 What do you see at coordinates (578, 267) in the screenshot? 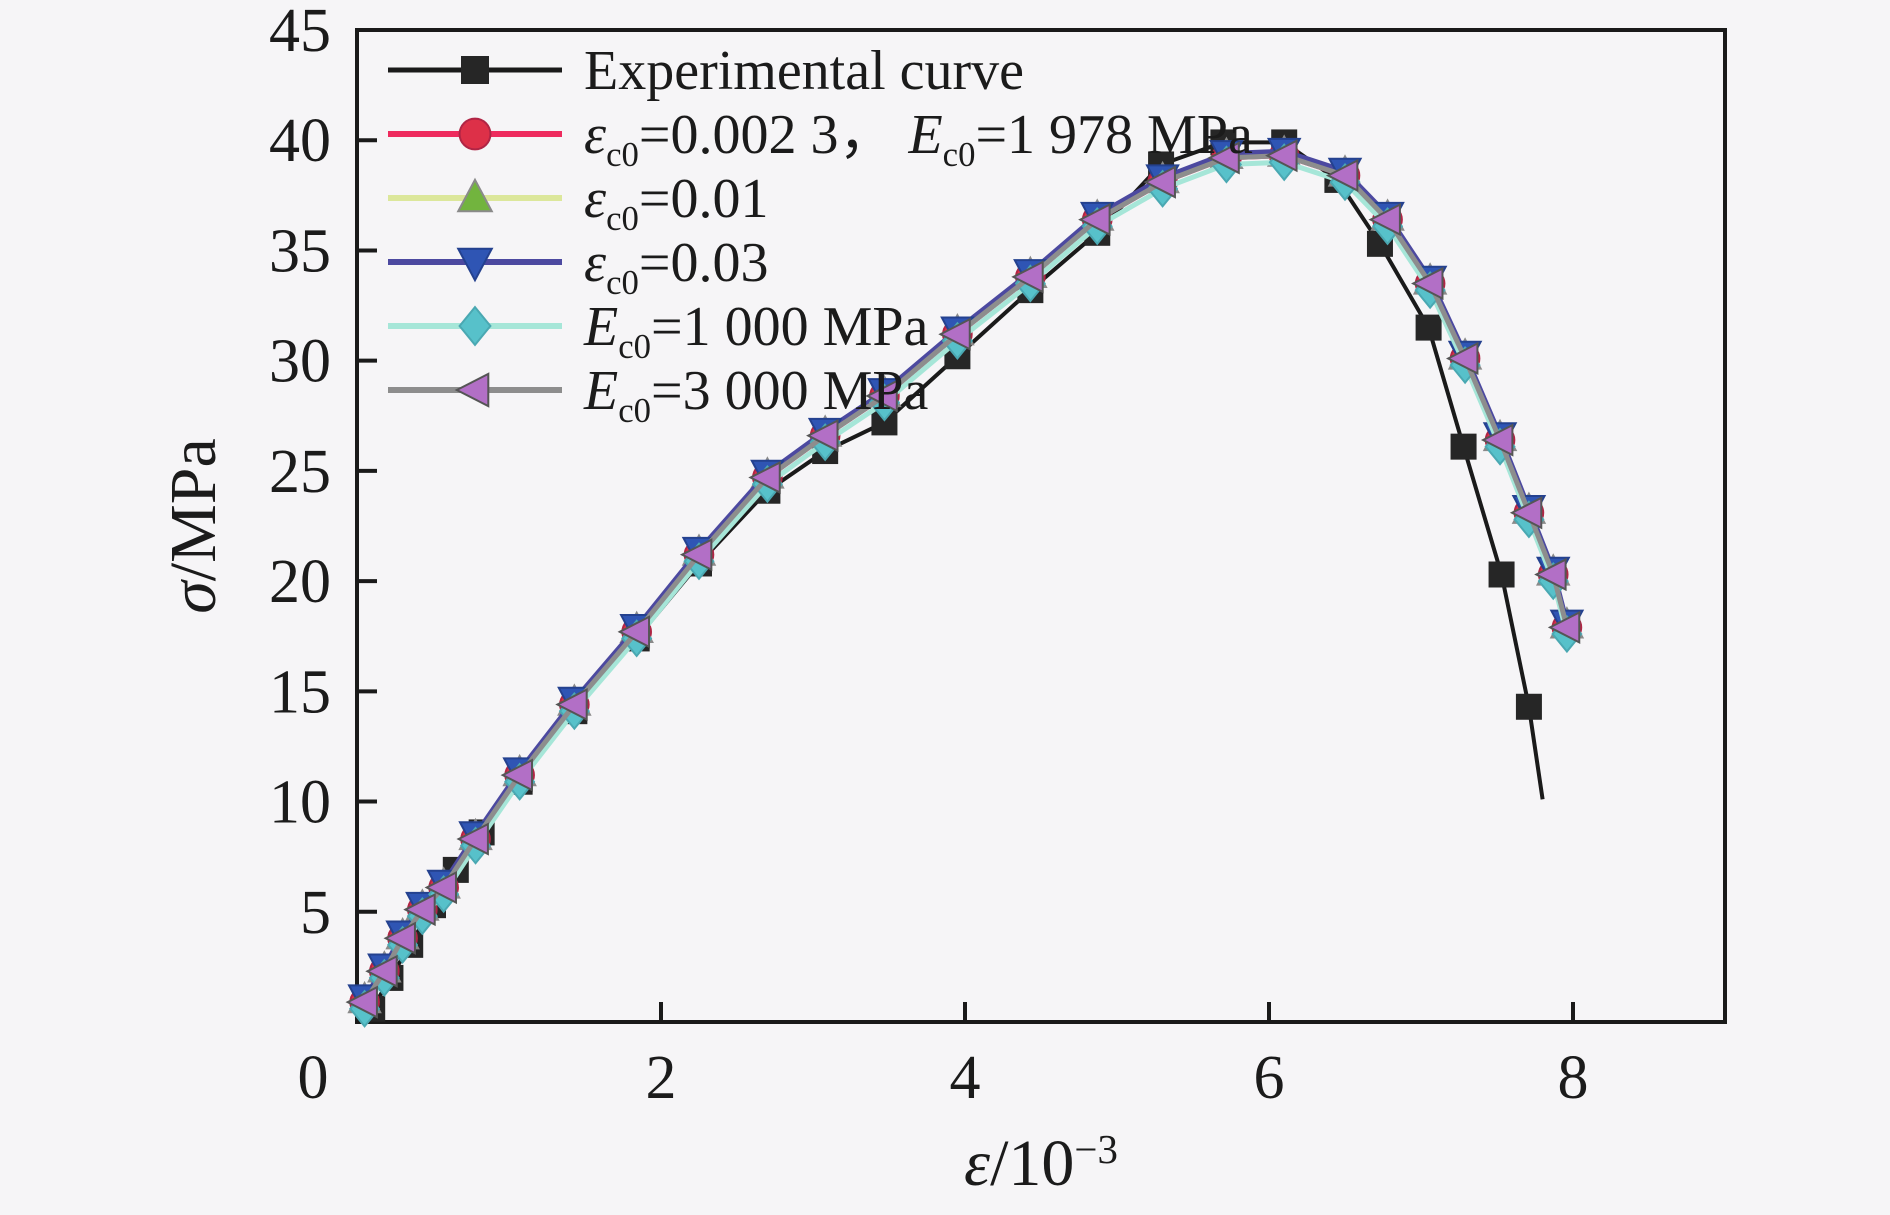
I see `legend-item-model-eps003: εc0=0.03` at bounding box center [578, 267].